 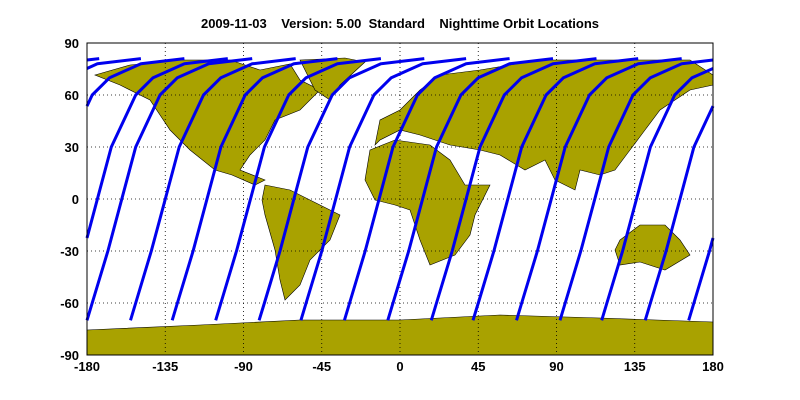 I want to click on eurasia, so click(x=544, y=125).